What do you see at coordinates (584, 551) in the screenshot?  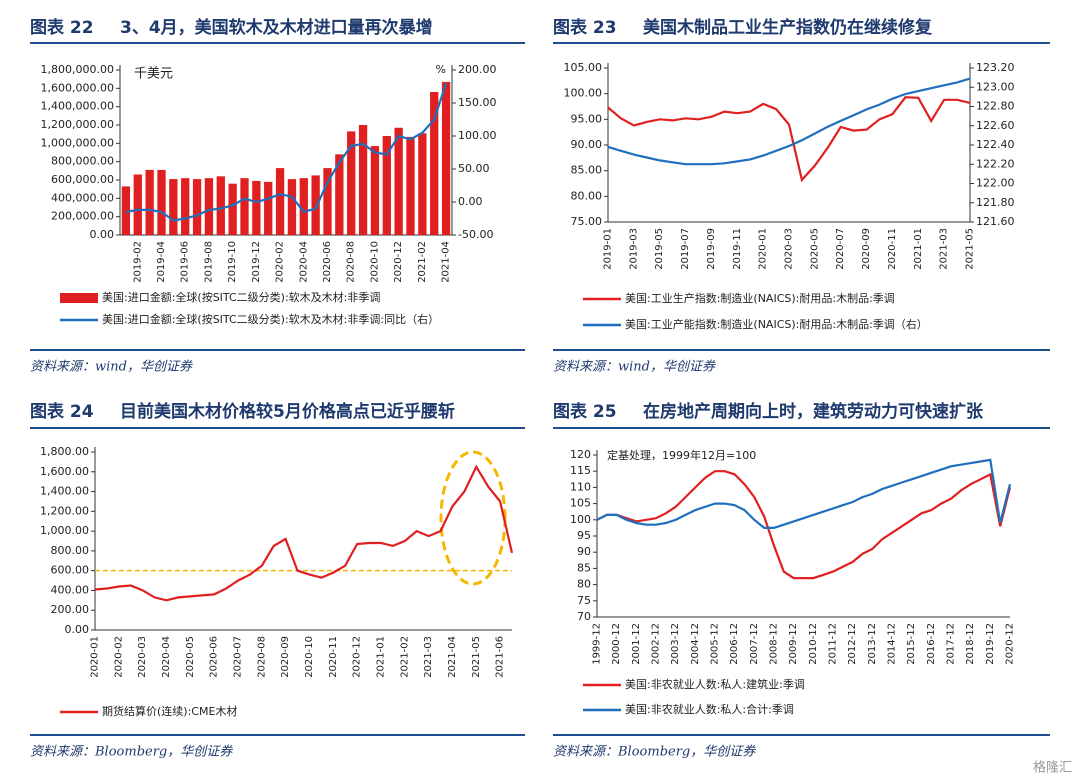 I see `y-tick-label: 90` at bounding box center [584, 551].